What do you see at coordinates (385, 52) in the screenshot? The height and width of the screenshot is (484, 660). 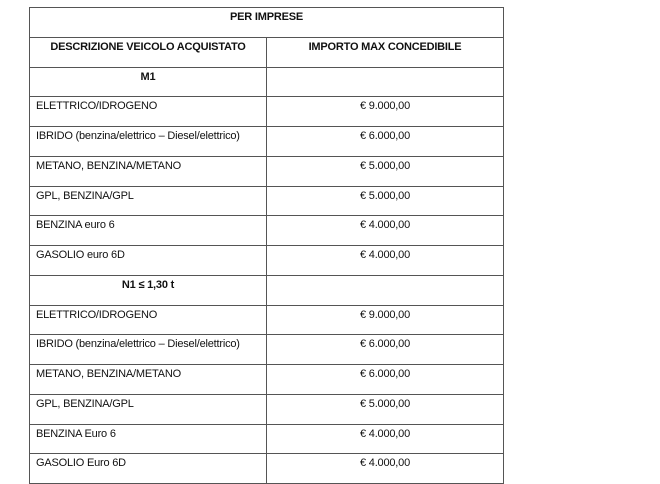 I see `header-amount: IMPORTO MAX CONCEDIBILE` at bounding box center [385, 52].